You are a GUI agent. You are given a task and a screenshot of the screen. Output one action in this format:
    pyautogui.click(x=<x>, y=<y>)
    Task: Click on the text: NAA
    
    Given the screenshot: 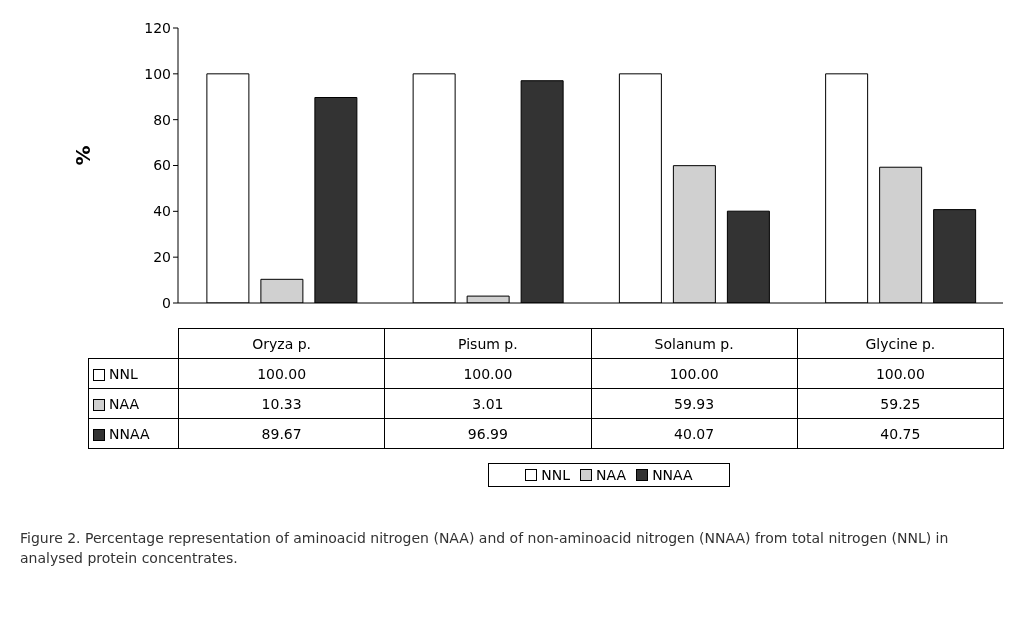 What is the action you would take?
    pyautogui.click(x=611, y=475)
    